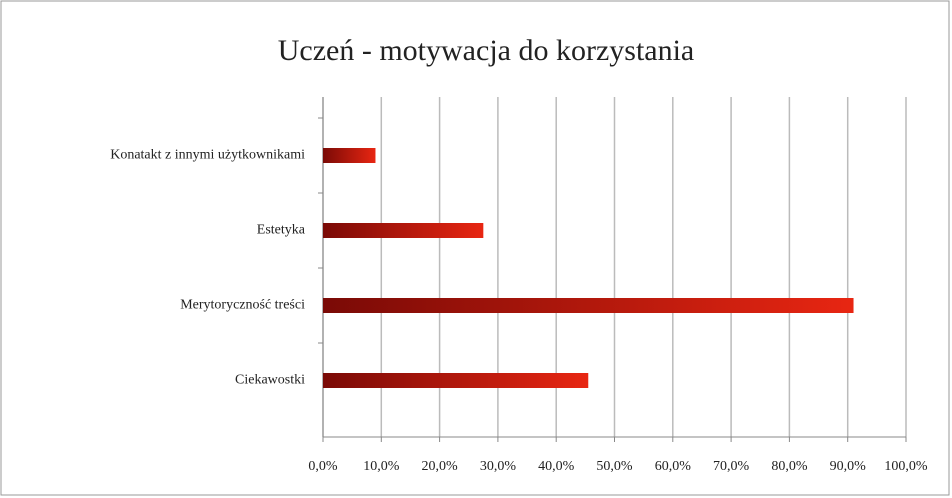 Image resolution: width=952 pixels, height=498 pixels. I want to click on chart-title: Uczeń - motywacja do korzystania, so click(486, 50).